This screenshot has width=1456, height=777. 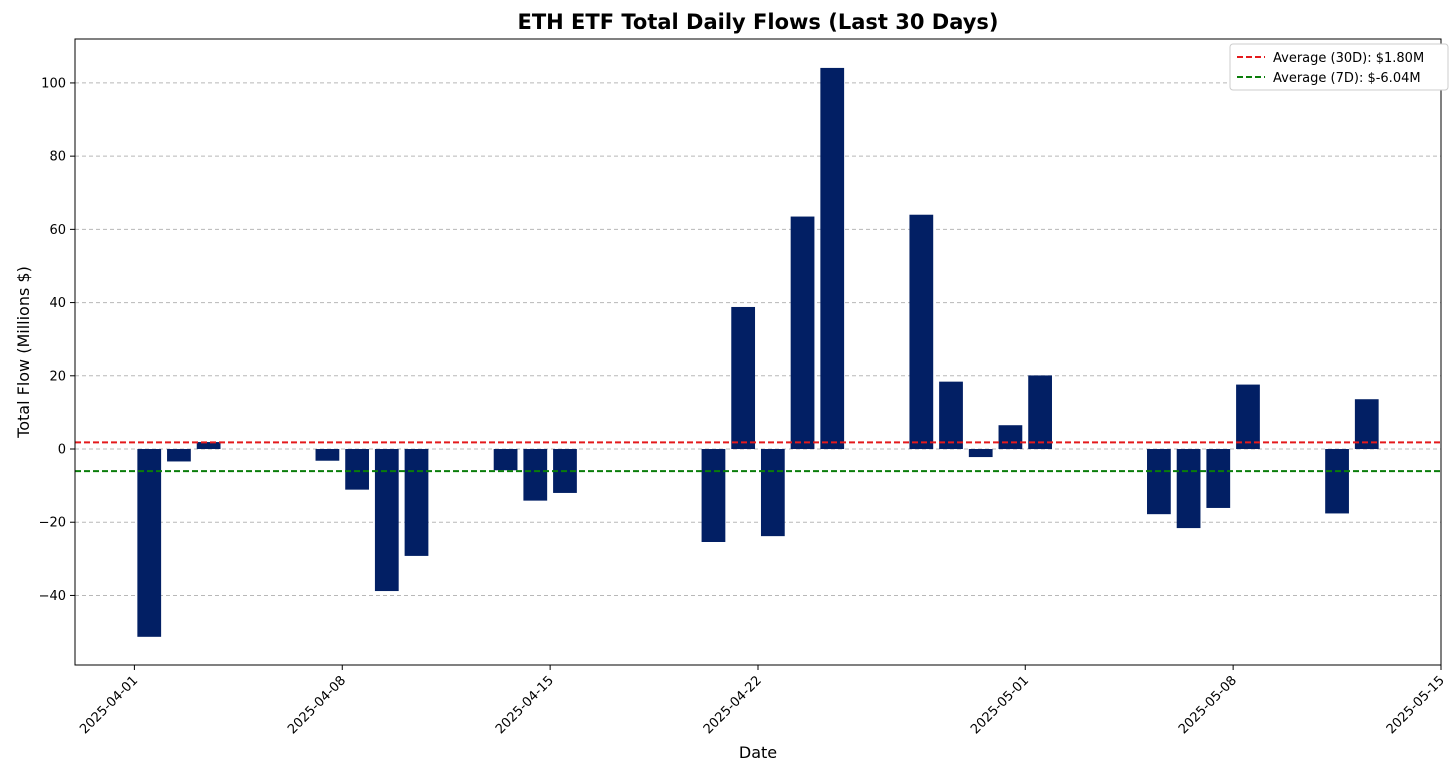 I want to click on legend-box, so click(x=1339, y=67).